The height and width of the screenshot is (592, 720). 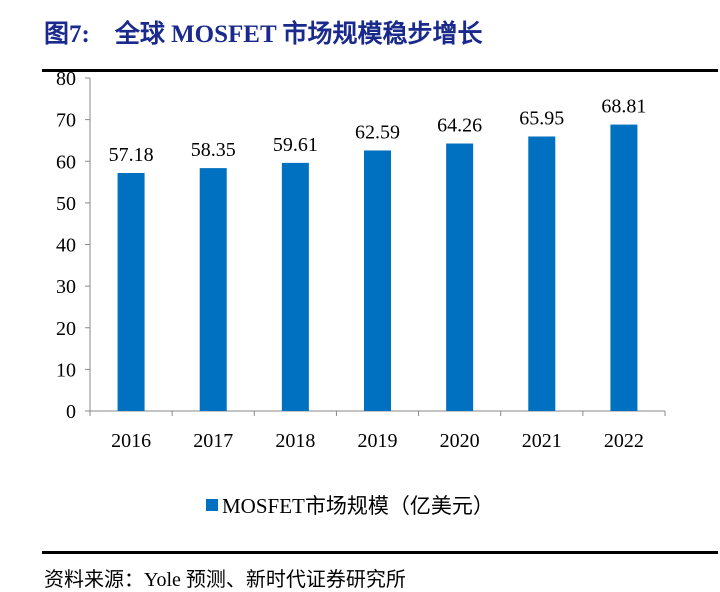 I want to click on data-label-2016: 57.18, so click(x=131, y=155).